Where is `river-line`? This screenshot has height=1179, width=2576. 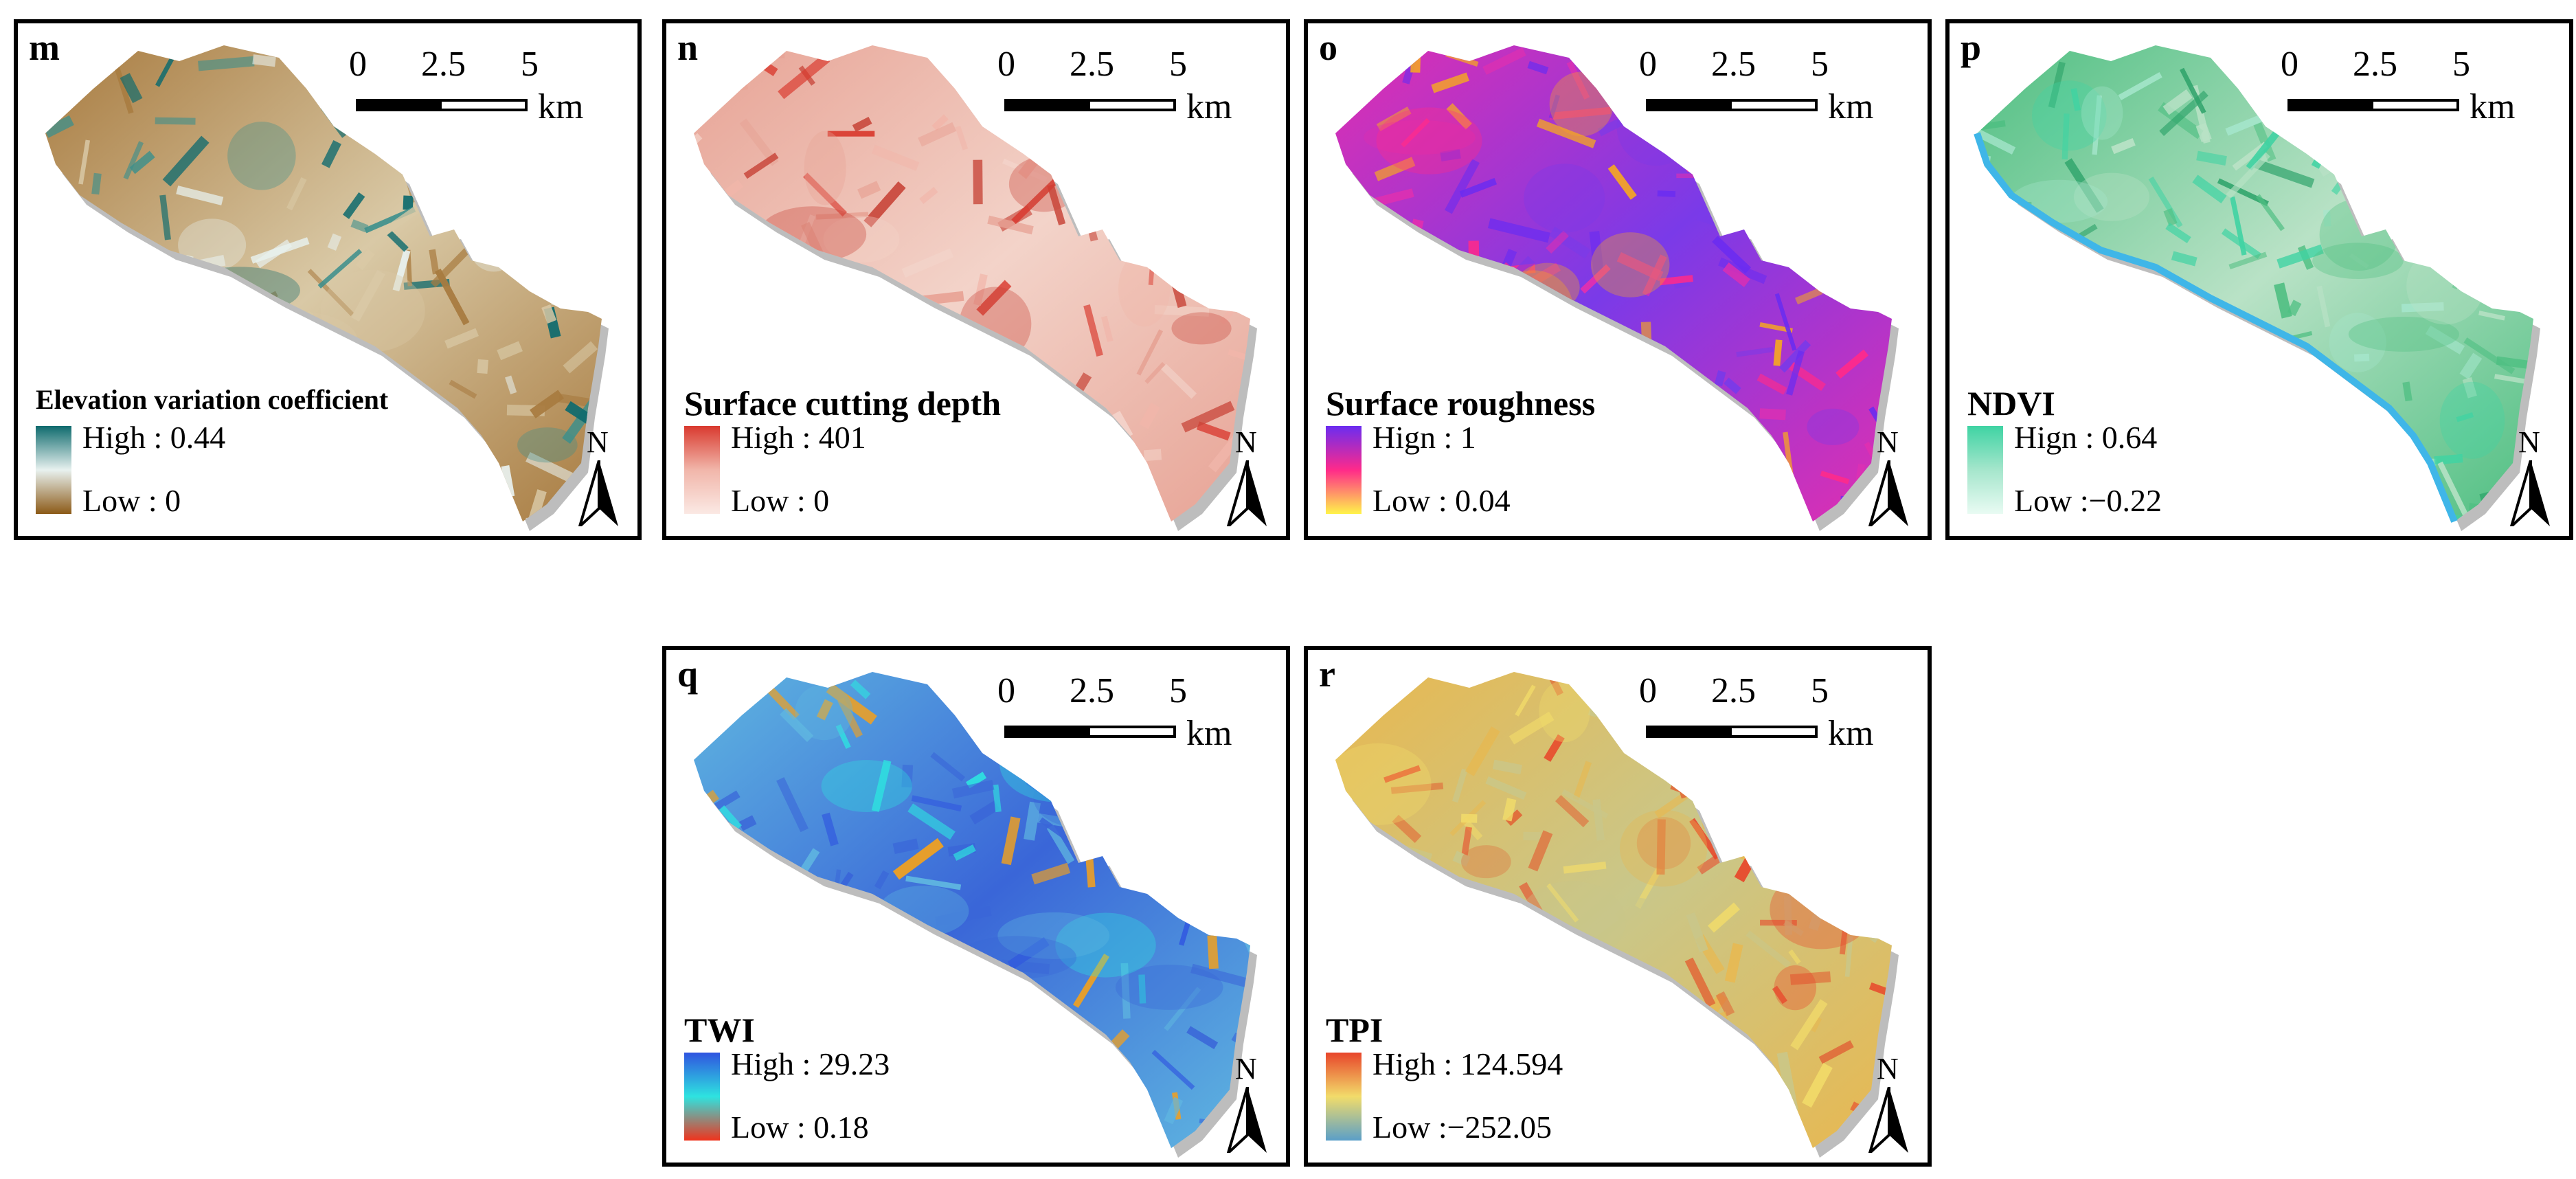 river-line is located at coordinates (2216, 327).